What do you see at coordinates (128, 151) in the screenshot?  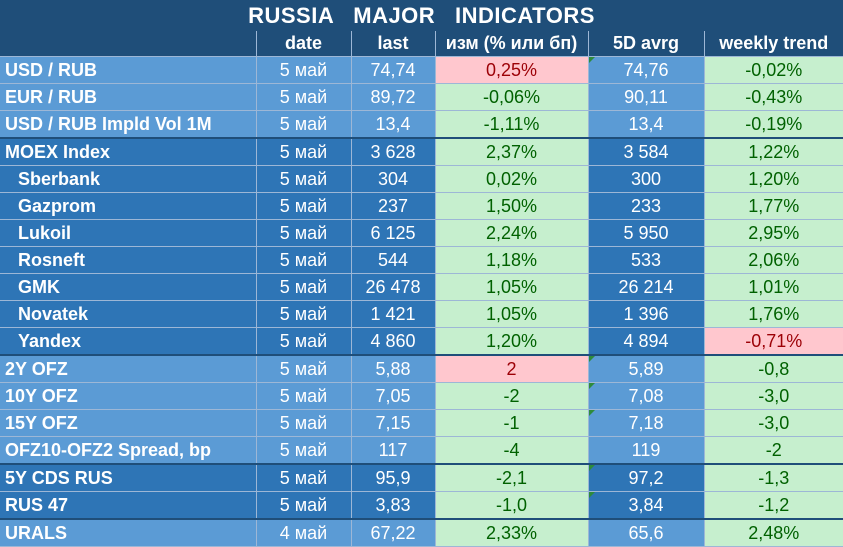 I see `row-name: MOEX Index` at bounding box center [128, 151].